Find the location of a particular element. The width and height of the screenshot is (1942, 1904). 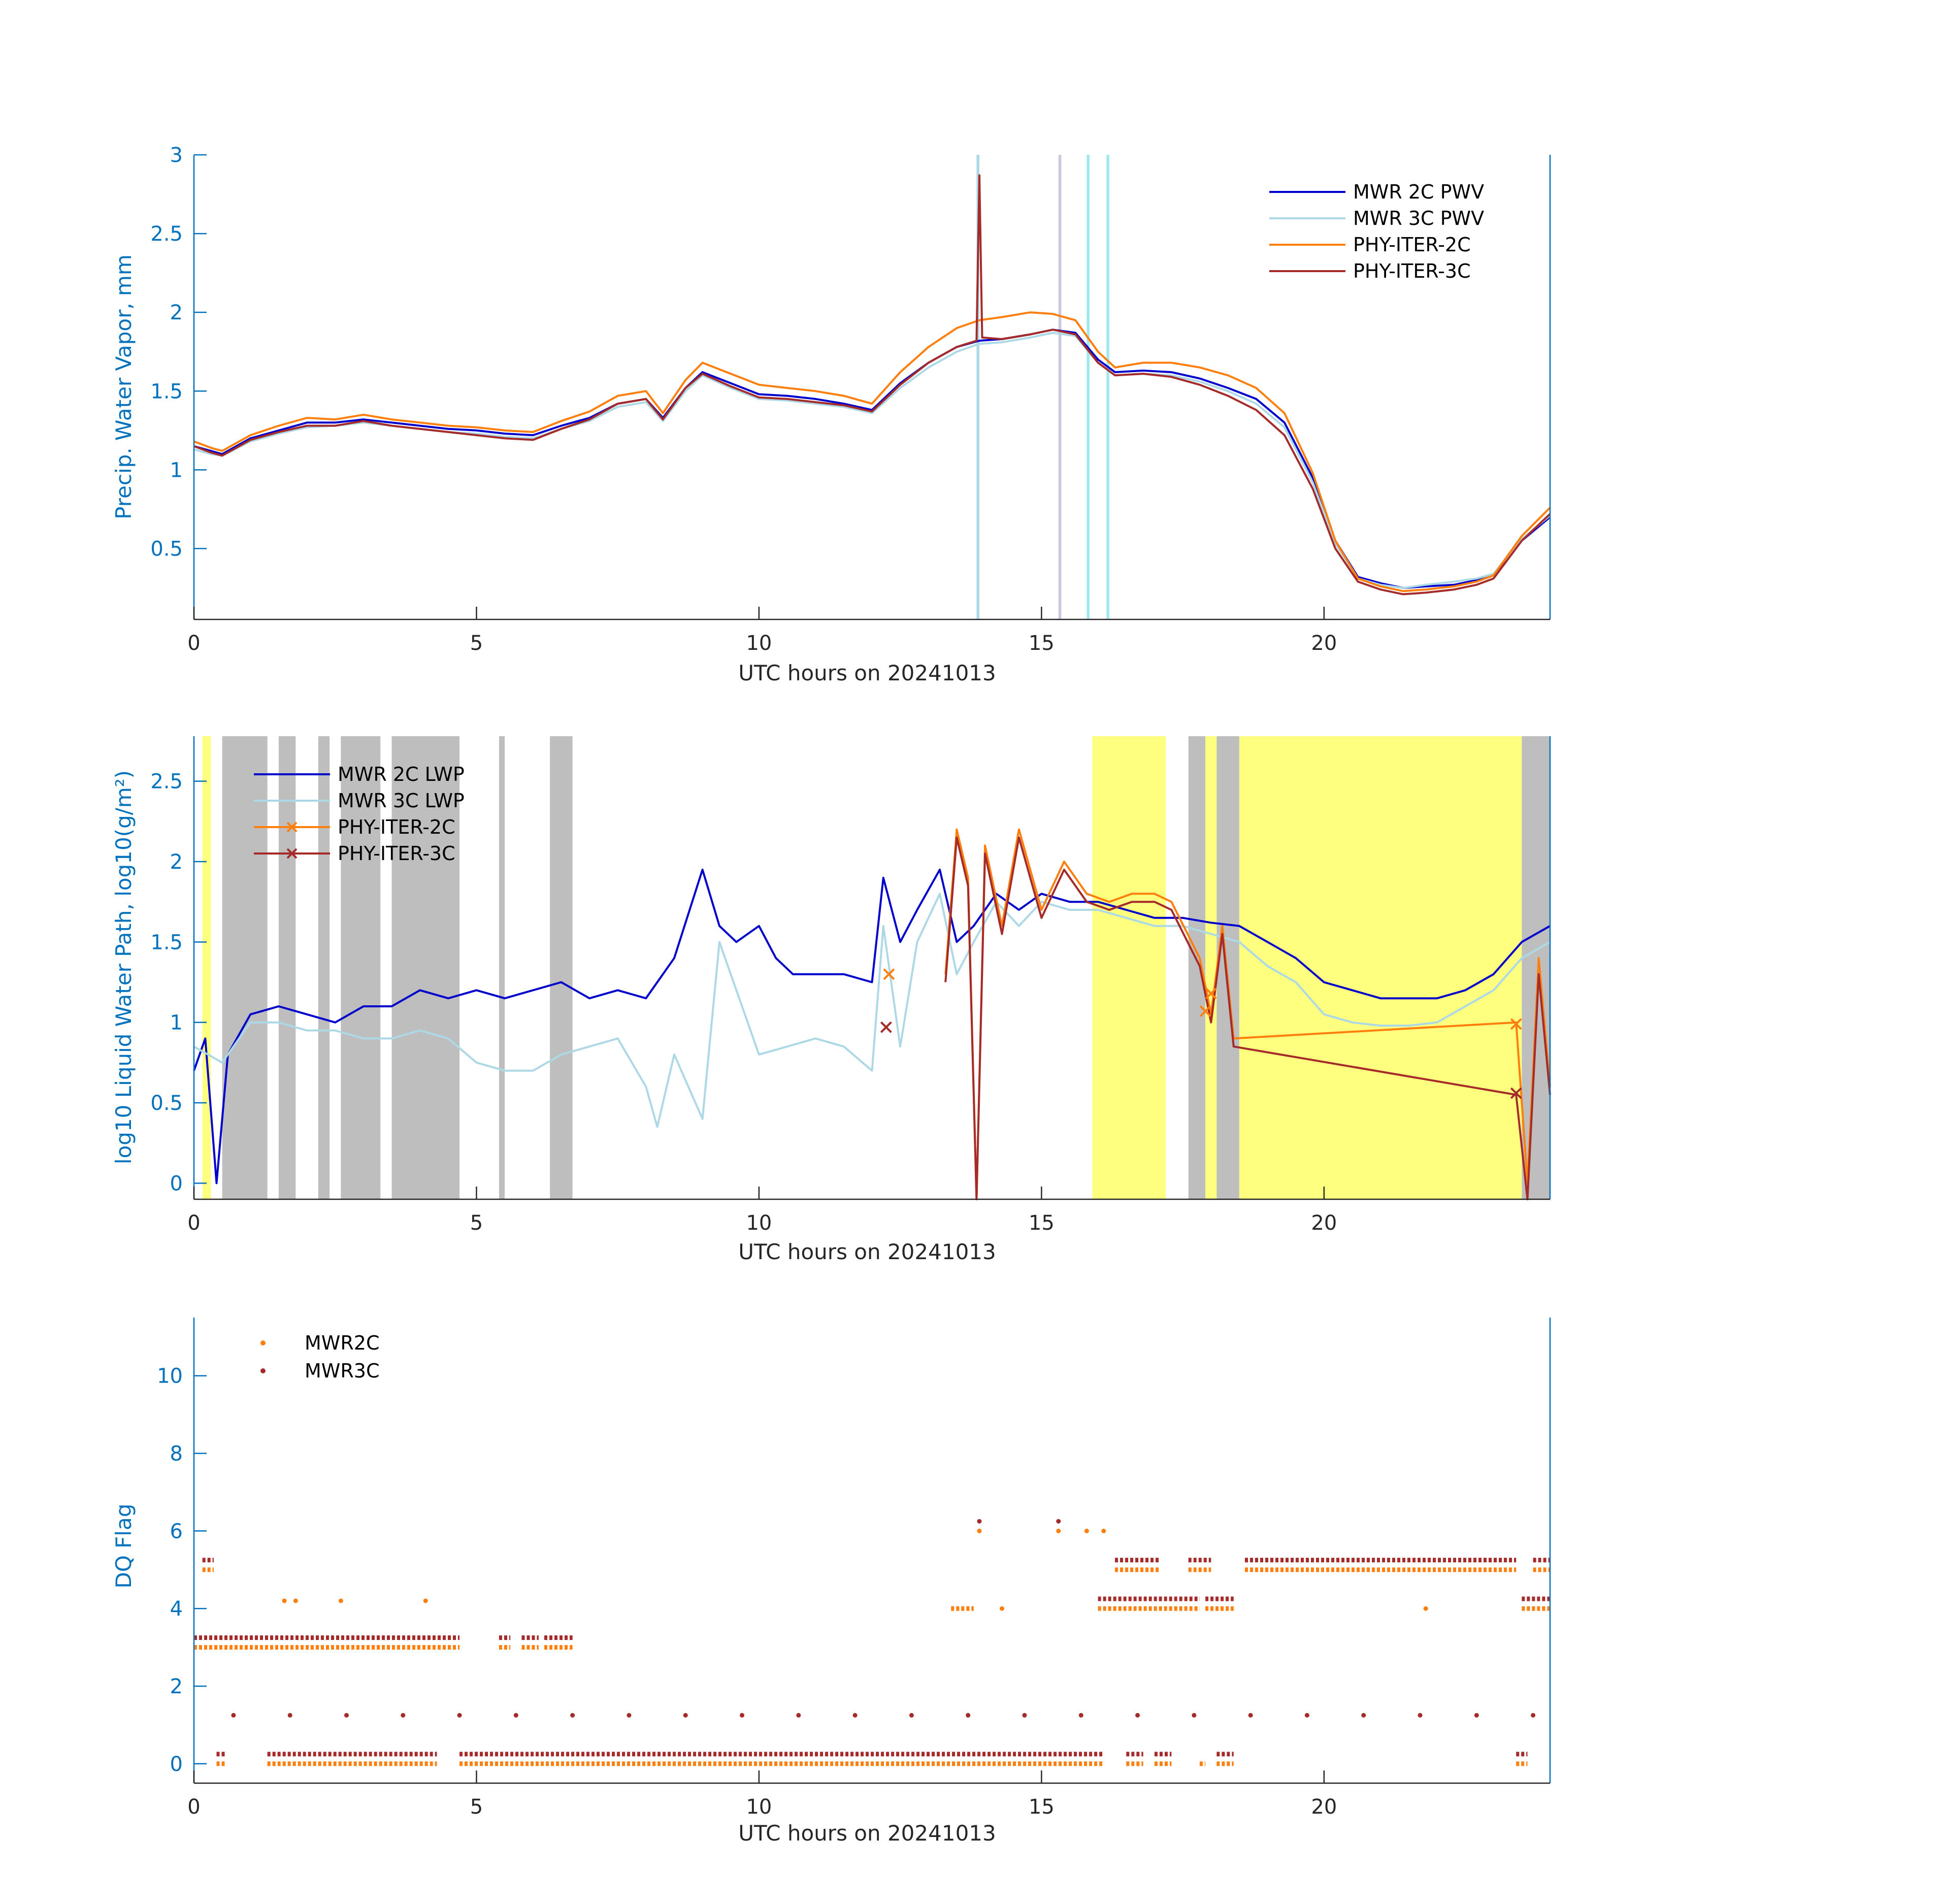

legend-label: MWR 3C PWV is located at coordinates (1418, 218).